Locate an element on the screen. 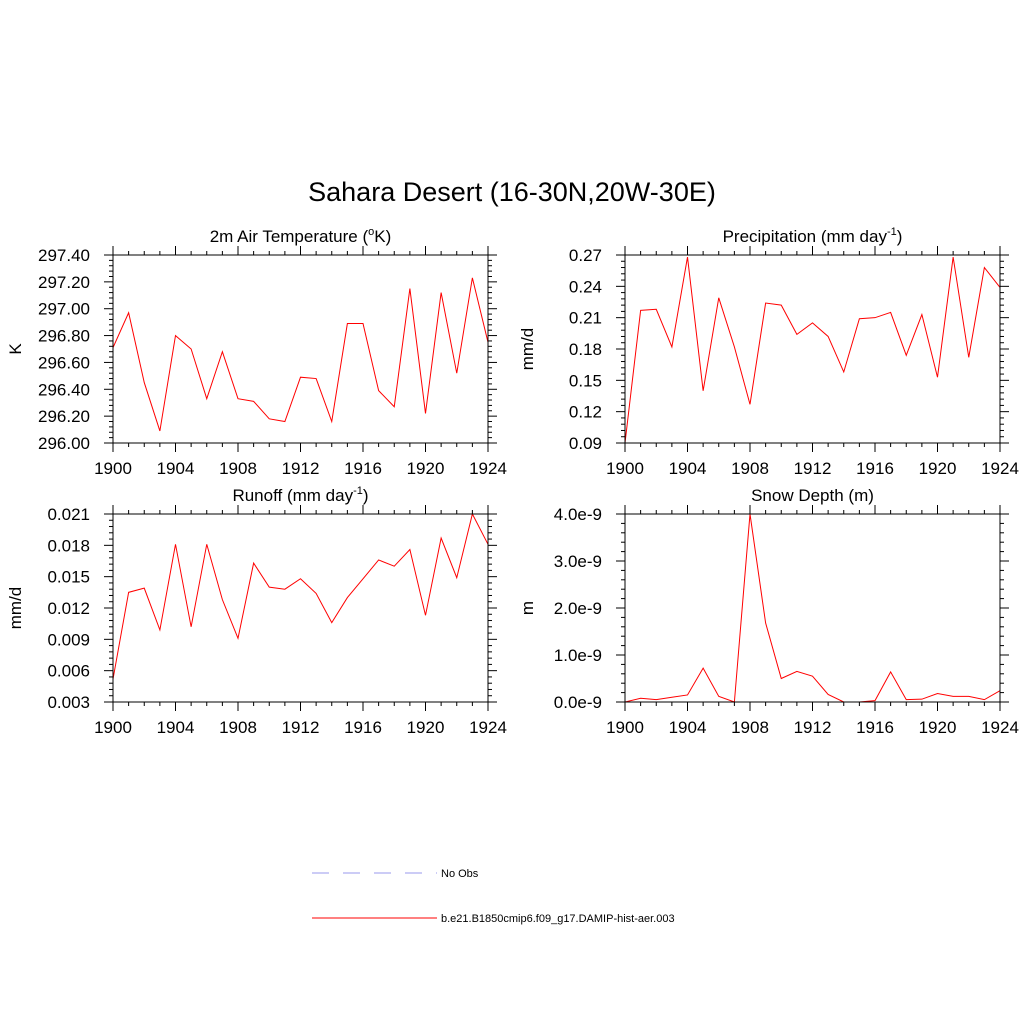 The width and height of the screenshot is (1024, 1024). y-tick-label: 296.00 is located at coordinates (64, 443).